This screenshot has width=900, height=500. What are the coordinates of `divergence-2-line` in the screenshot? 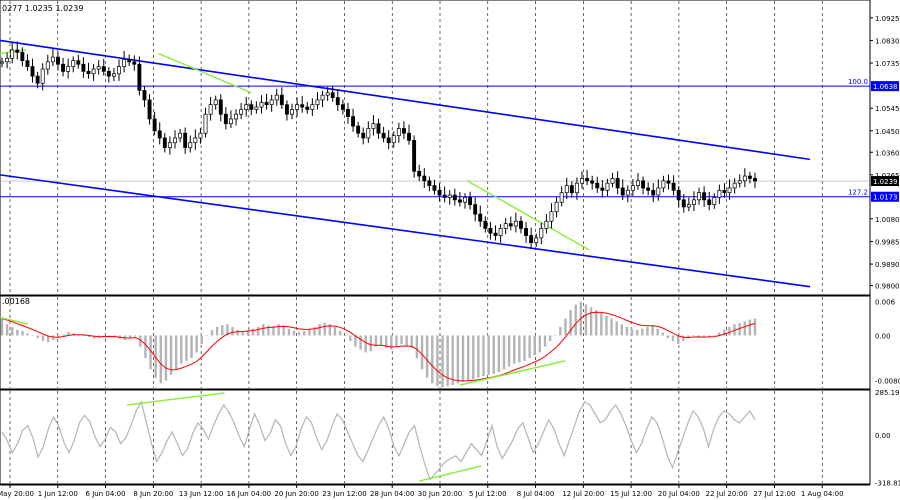 It's located at (528, 215).